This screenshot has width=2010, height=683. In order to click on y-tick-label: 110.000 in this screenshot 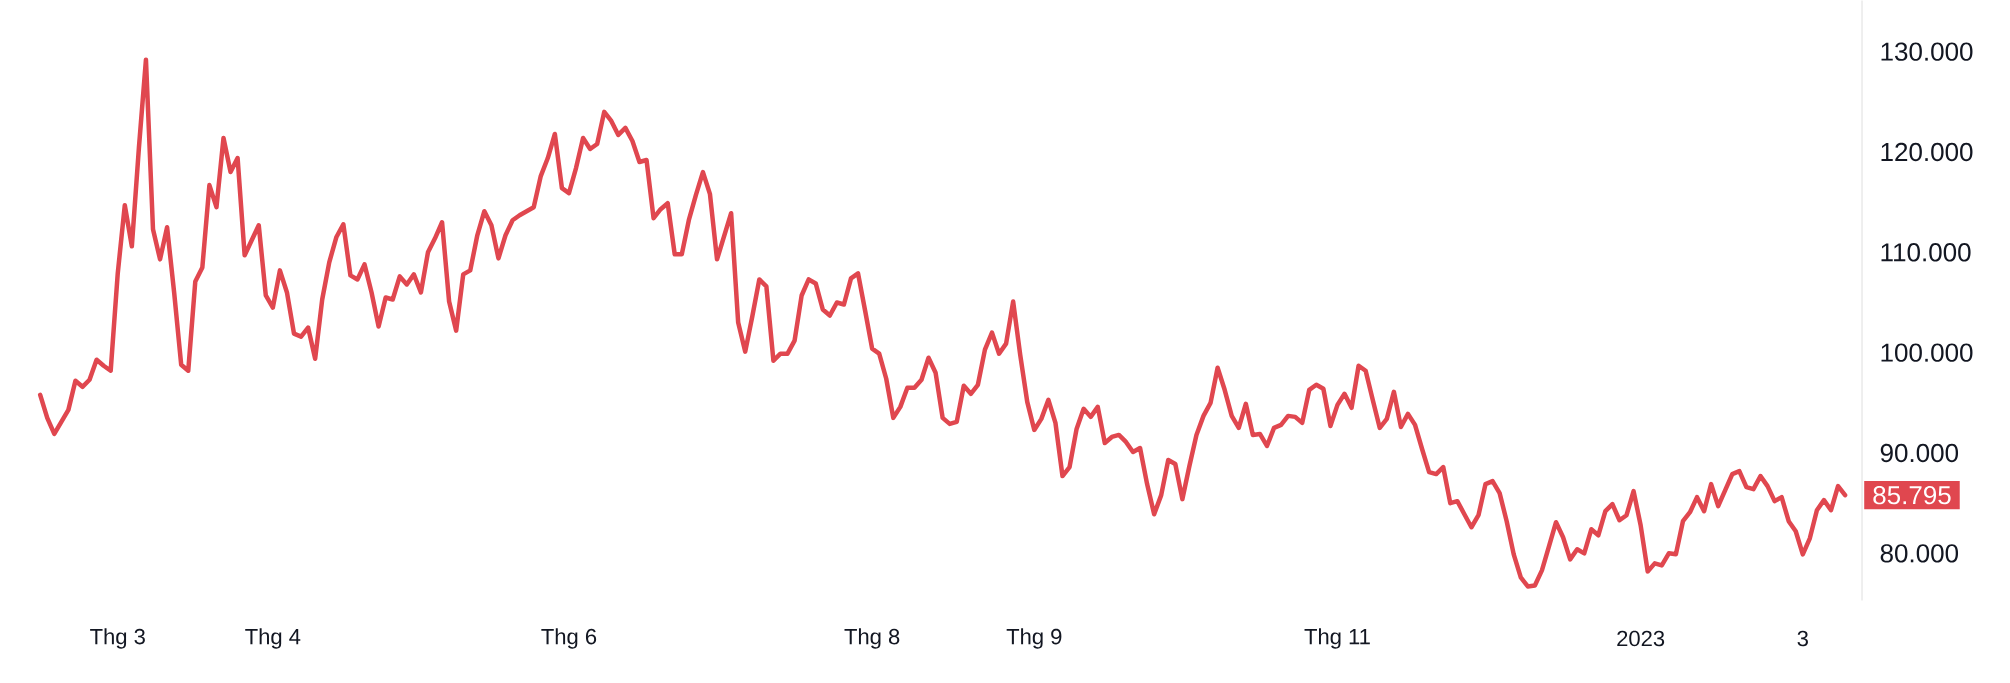, I will do `click(1926, 252)`.